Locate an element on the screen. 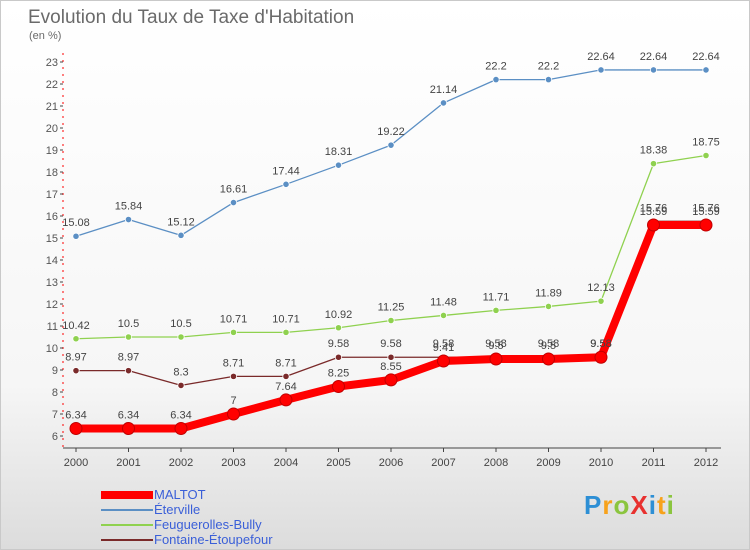  x-tick-label: 2006 is located at coordinates (391, 463).